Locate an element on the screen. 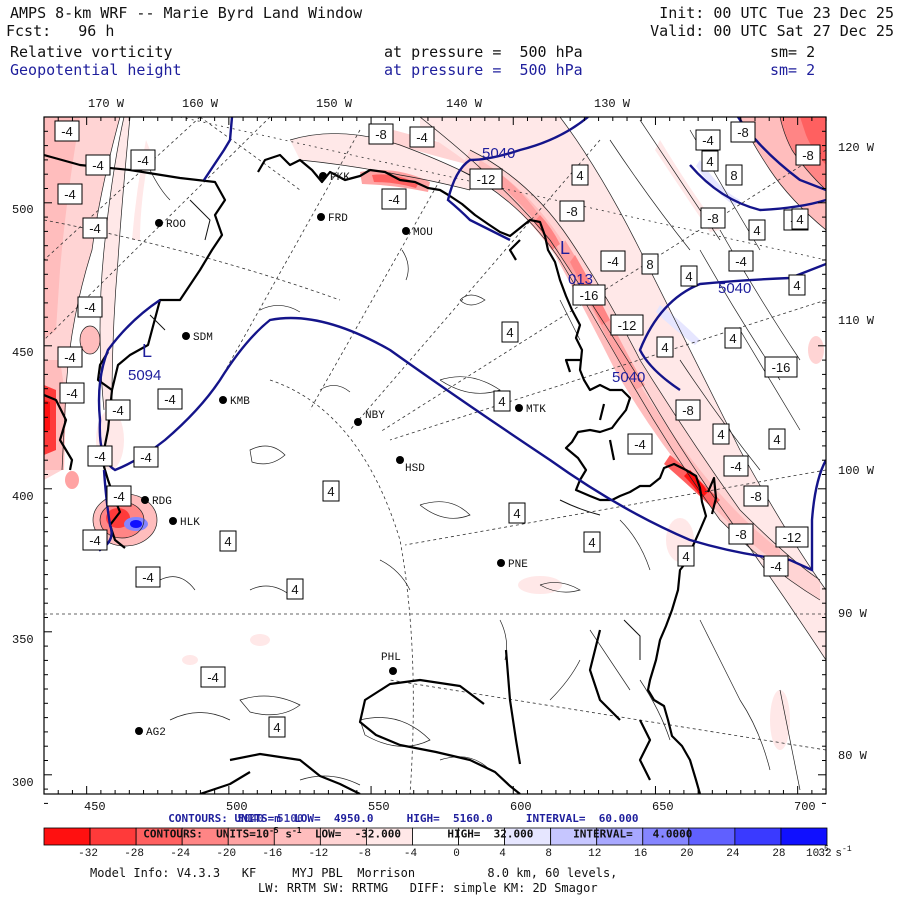 This screenshot has width=900, height=900. valid-time: Valid: 00 UTC Sat 27 Dec 25 is located at coordinates (772, 31).